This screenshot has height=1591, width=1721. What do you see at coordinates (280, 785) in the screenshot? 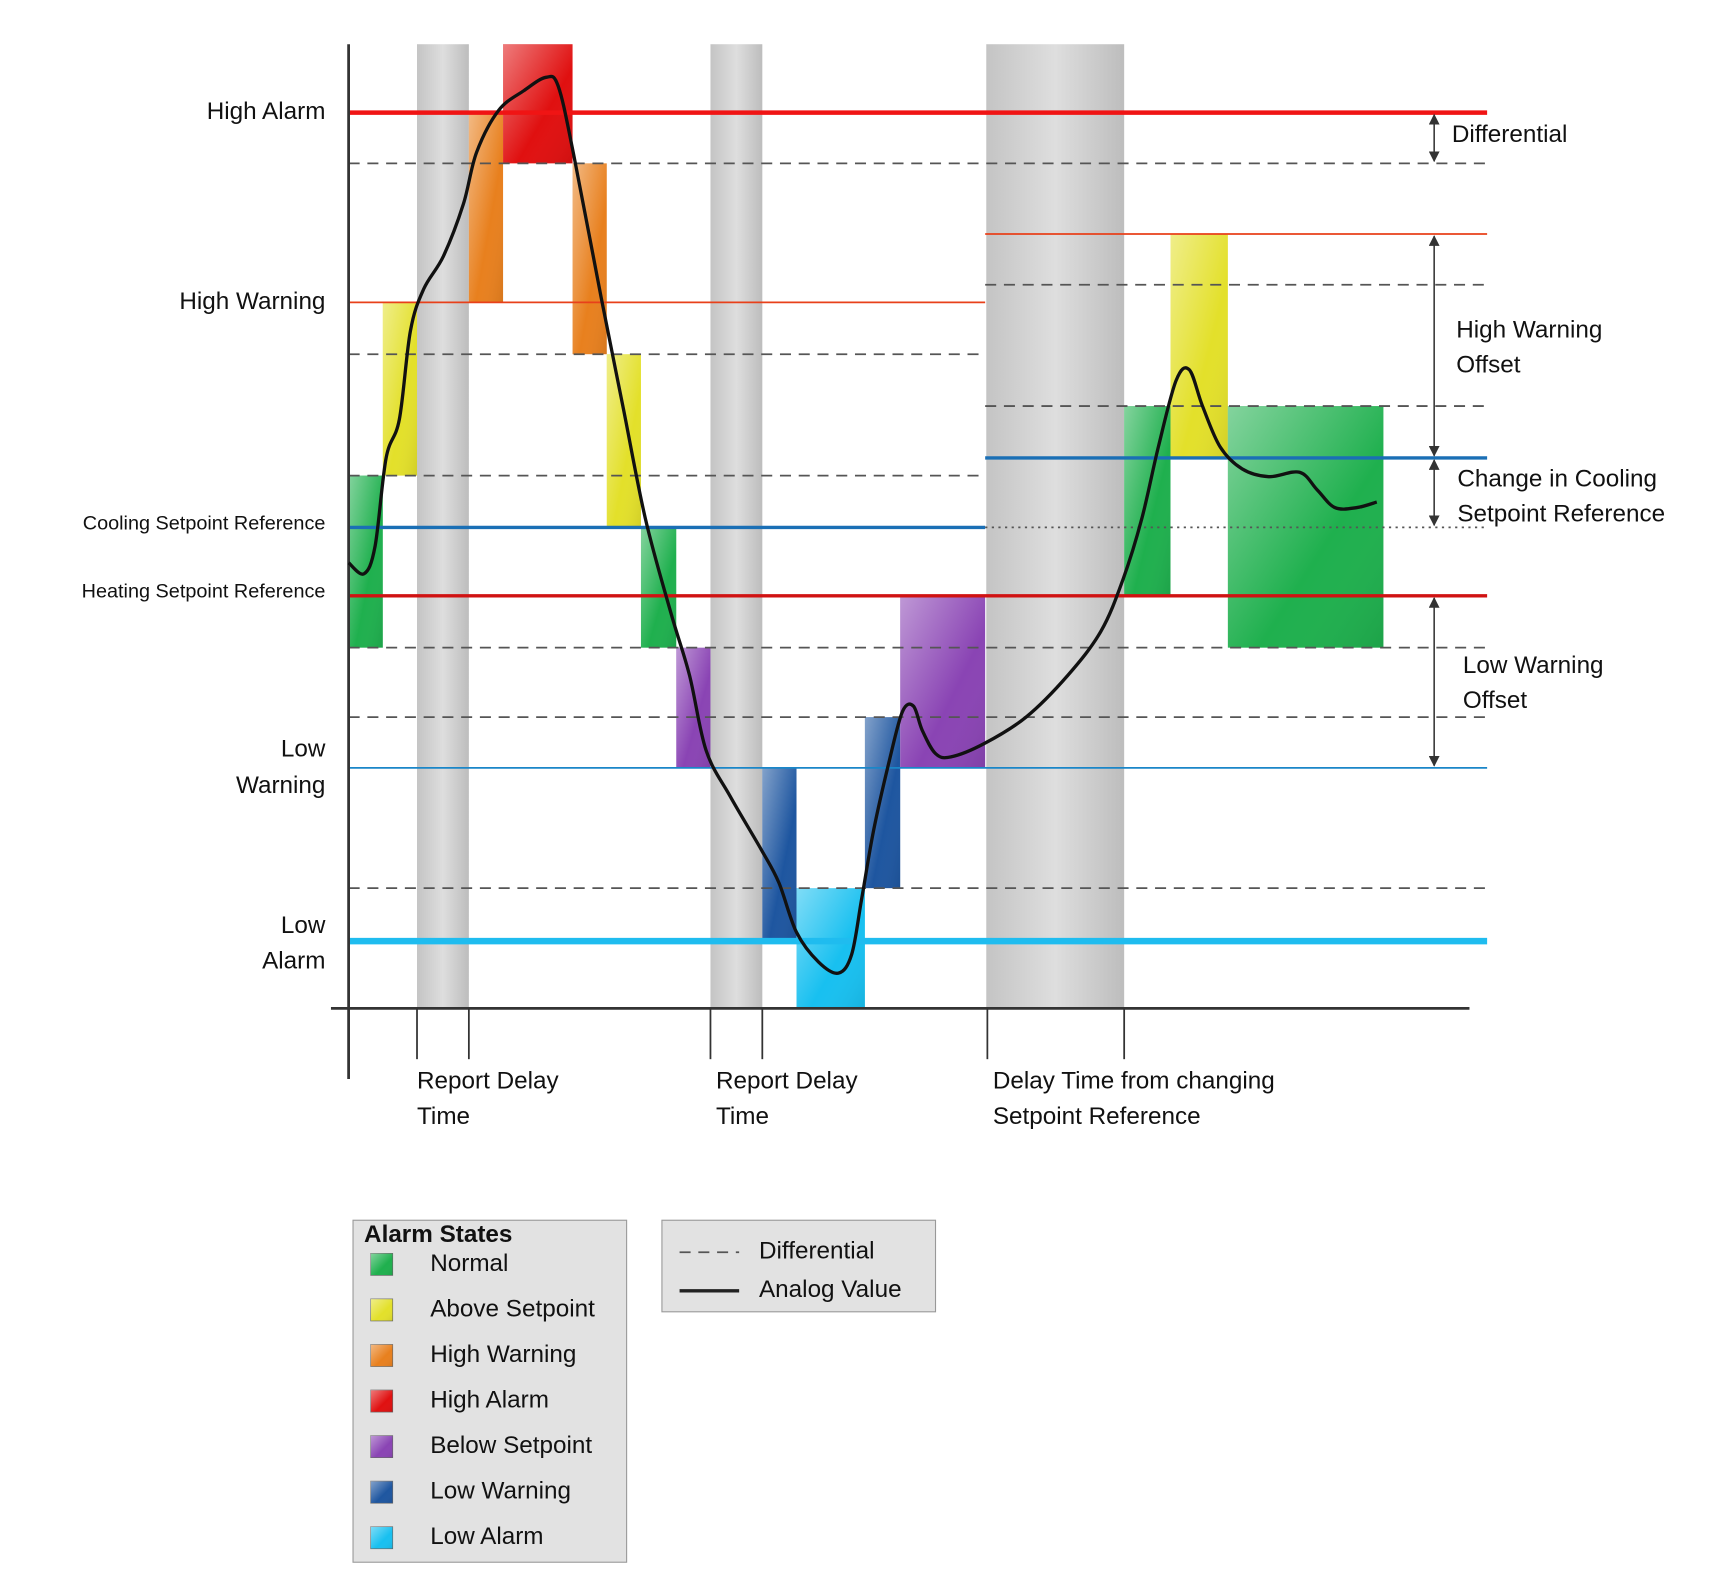
I see `level-label: Warning` at bounding box center [280, 785].